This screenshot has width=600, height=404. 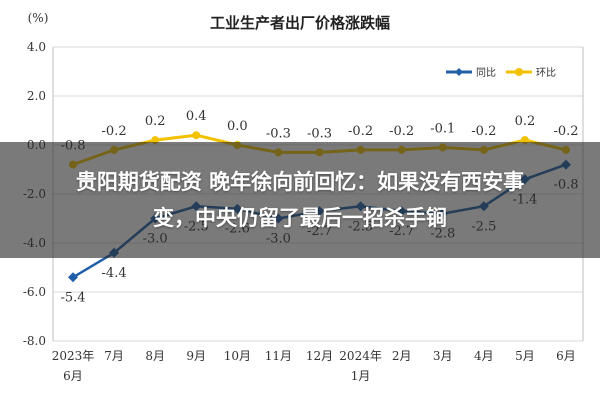 I want to click on x-tick-label: 2024年, so click(x=360, y=356).